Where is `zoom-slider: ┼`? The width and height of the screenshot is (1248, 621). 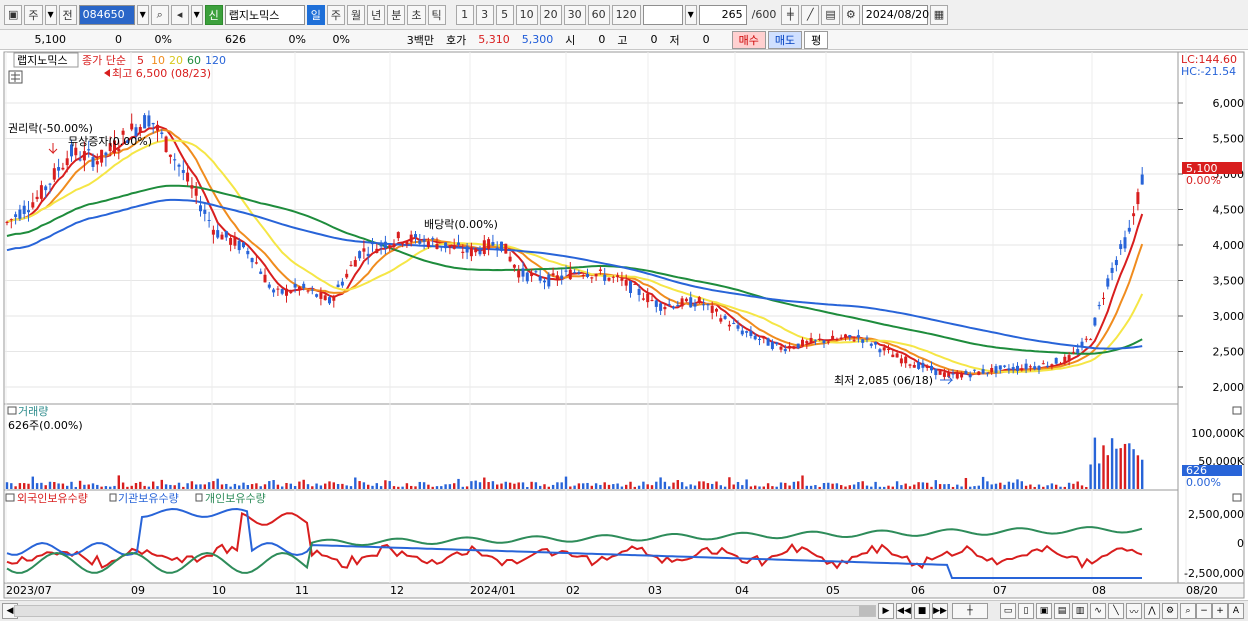
zoom-slider: ┼ is located at coordinates (970, 611).